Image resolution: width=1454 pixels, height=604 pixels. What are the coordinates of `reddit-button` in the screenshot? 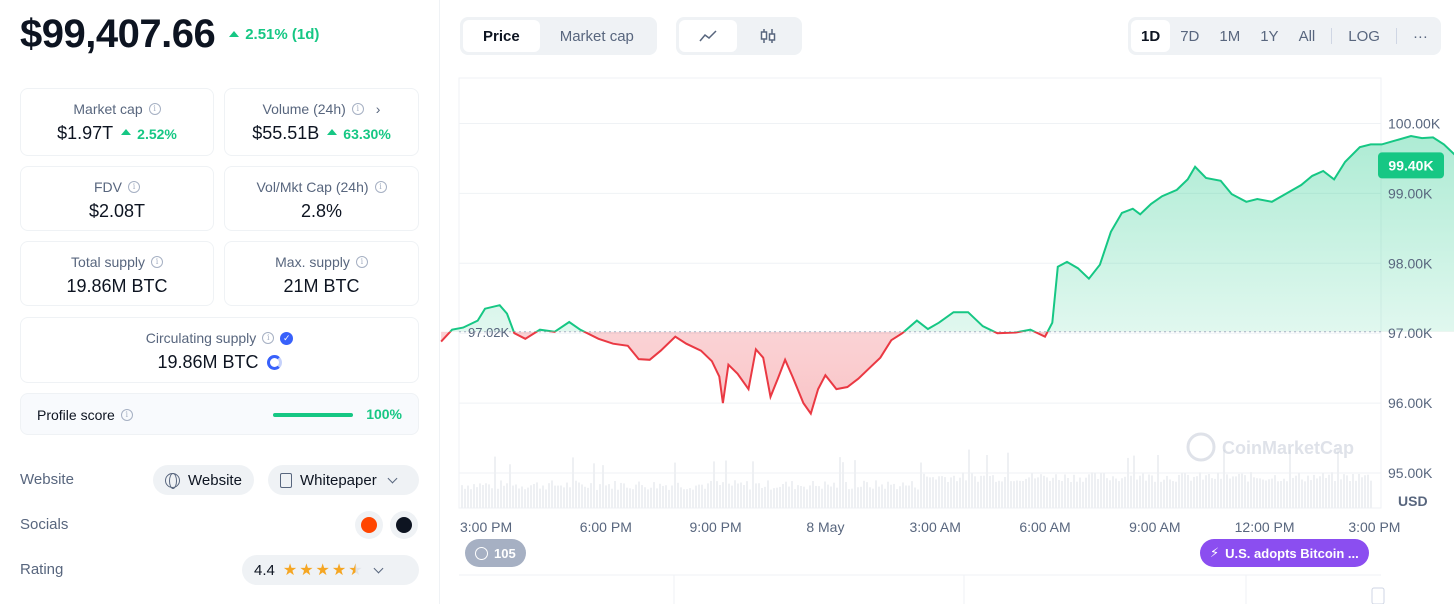 It's located at (369, 525).